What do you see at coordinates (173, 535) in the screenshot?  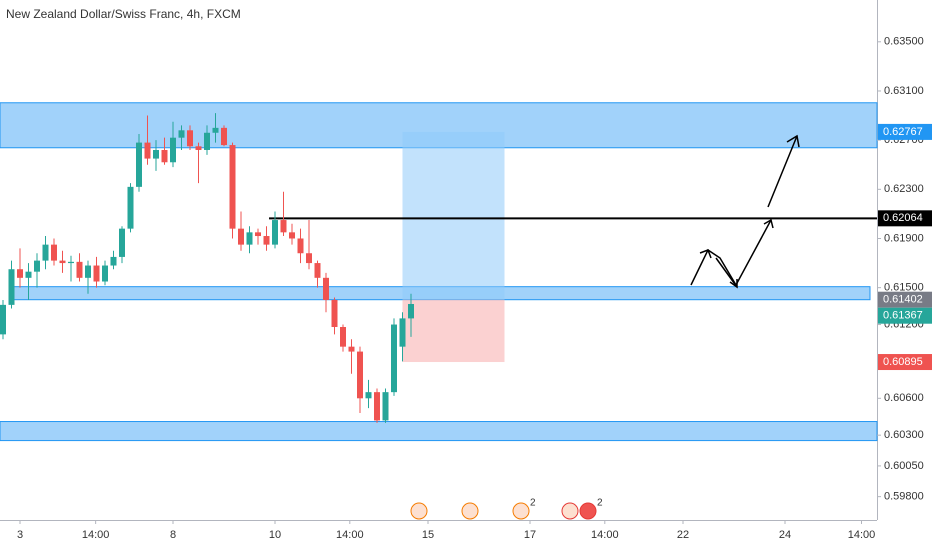 I see `x-tick-label: 8` at bounding box center [173, 535].